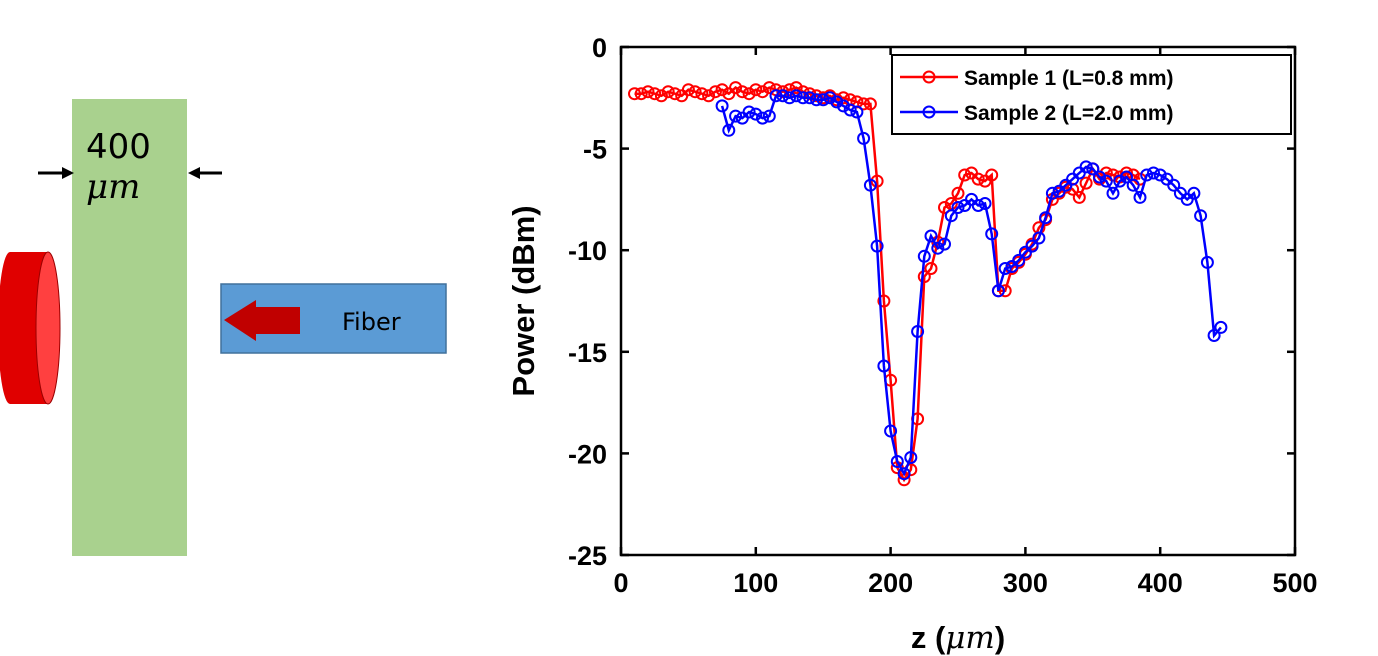 This screenshot has width=1378, height=656. What do you see at coordinates (113, 187) in the screenshot?
I see `thickness-unit: μm` at bounding box center [113, 187].